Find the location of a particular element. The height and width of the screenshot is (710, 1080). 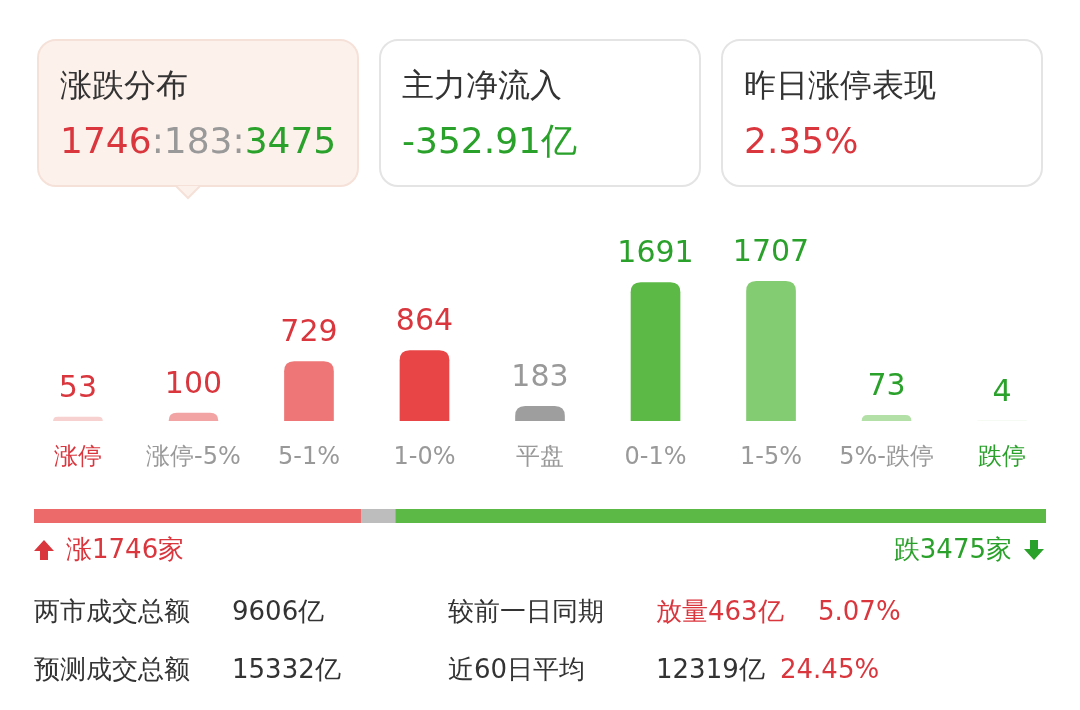

x-tick-label: 跌停 is located at coordinates (1002, 456).